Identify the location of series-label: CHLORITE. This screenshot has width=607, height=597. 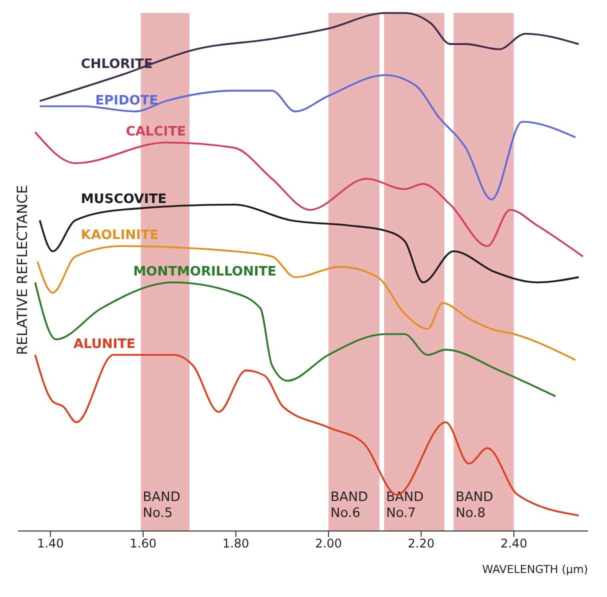
(116, 64).